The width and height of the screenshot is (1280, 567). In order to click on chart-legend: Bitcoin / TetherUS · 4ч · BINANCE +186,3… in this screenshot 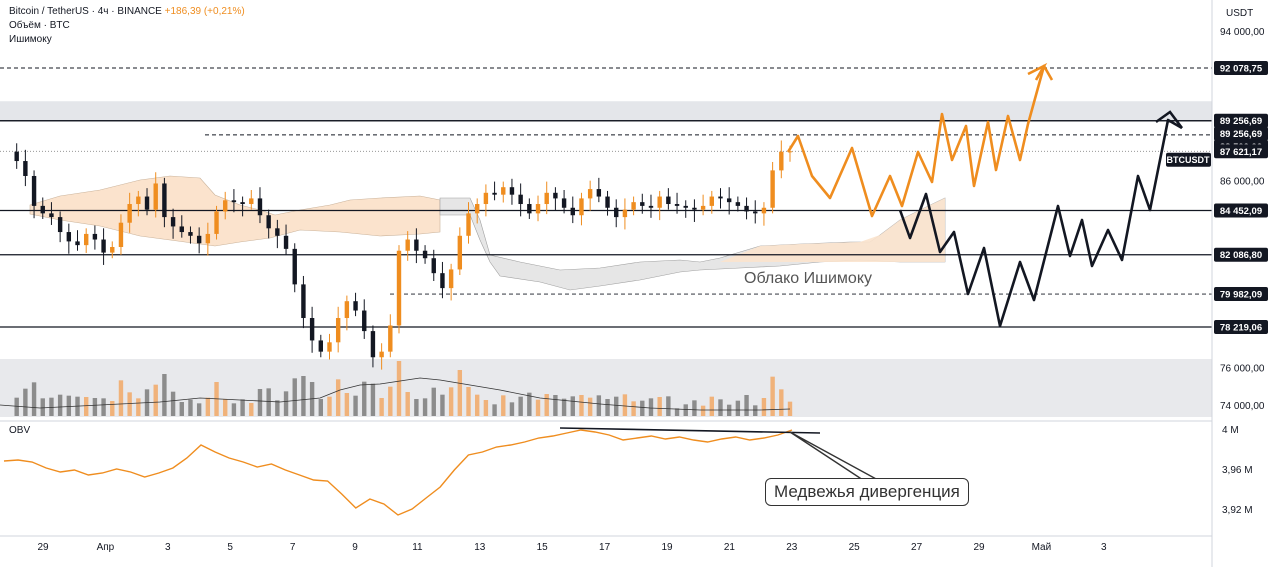, I will do `click(127, 26)`.